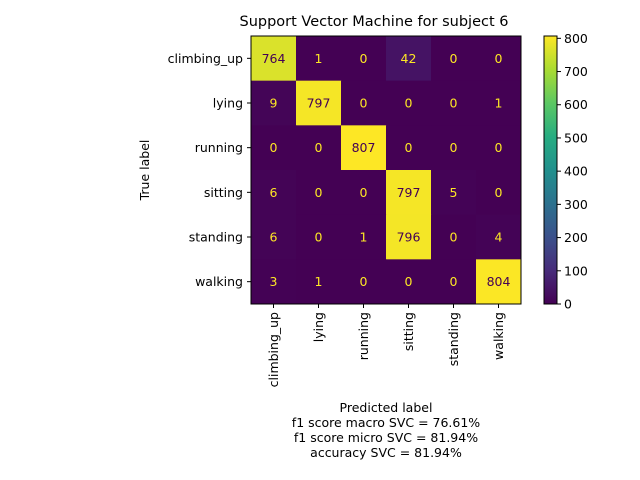  I want to click on x-tick-label: sitting, so click(408, 331).